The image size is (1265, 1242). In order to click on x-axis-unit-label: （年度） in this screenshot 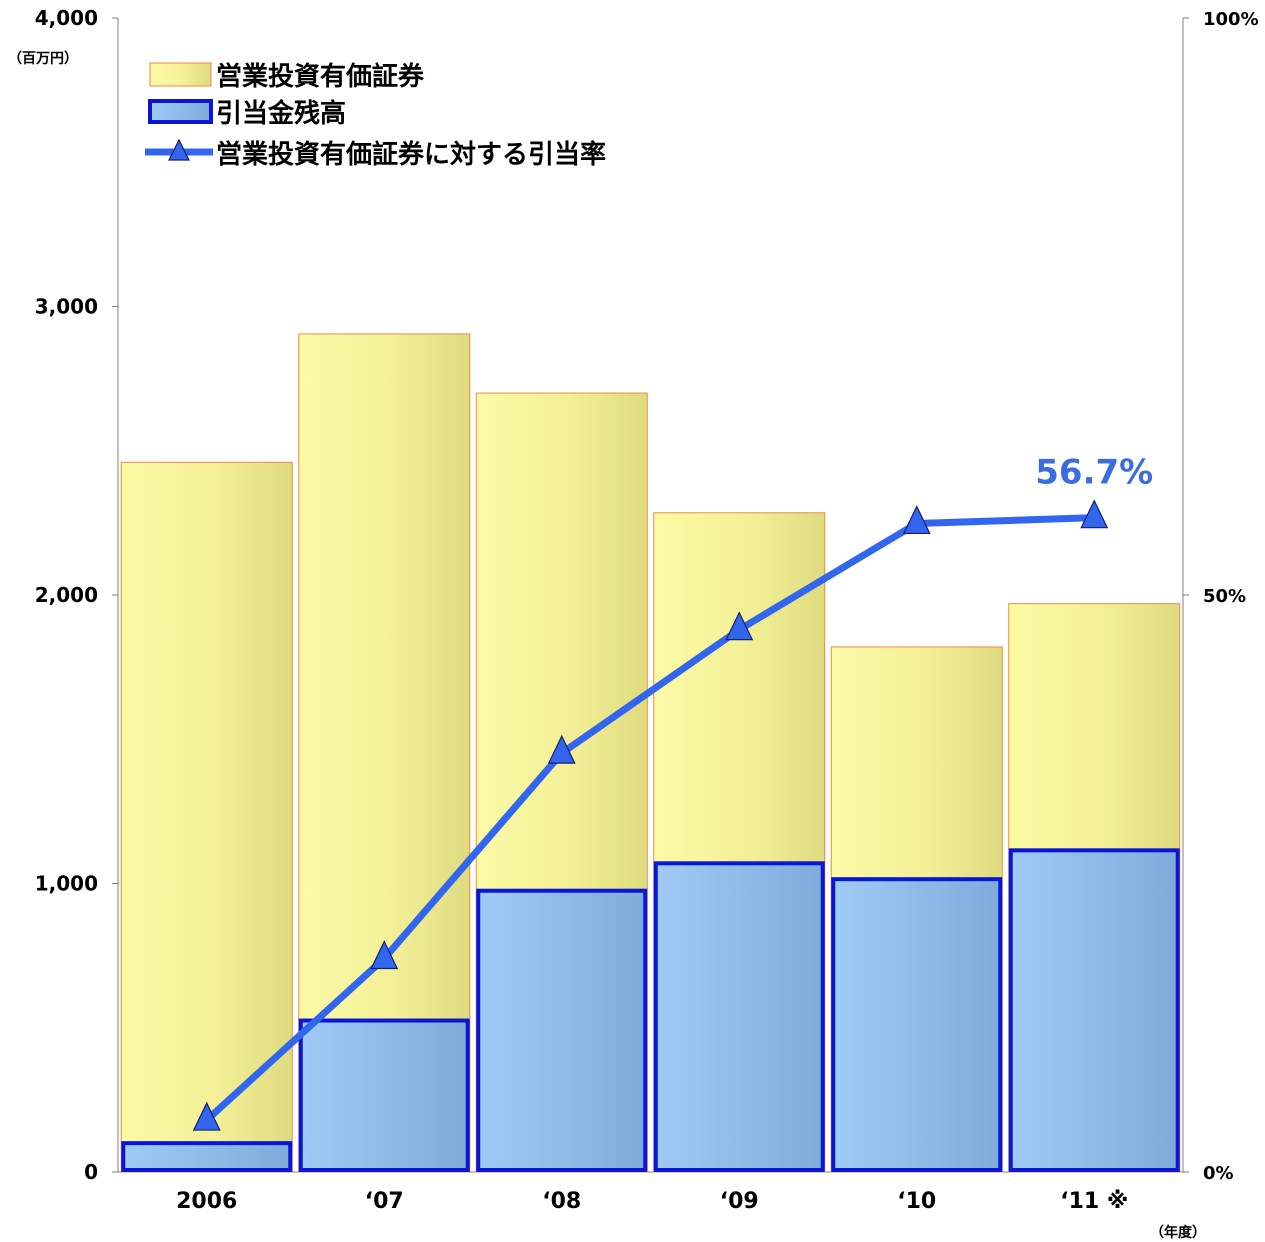, I will do `click(1178, 1232)`.